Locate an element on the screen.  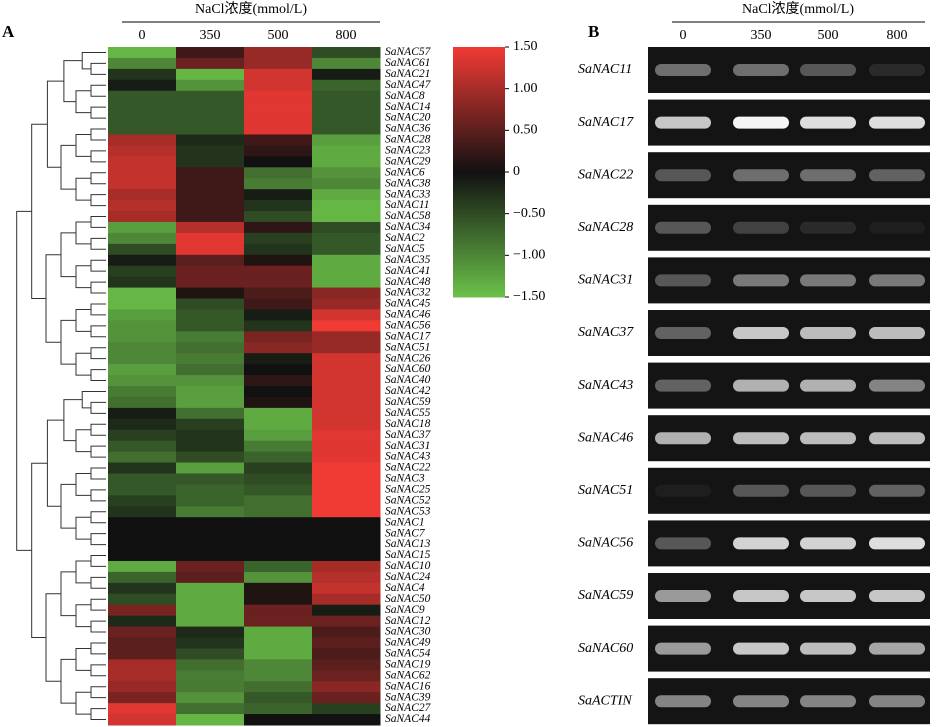
row-label: SaNAC59 is located at coordinates (408, 402).